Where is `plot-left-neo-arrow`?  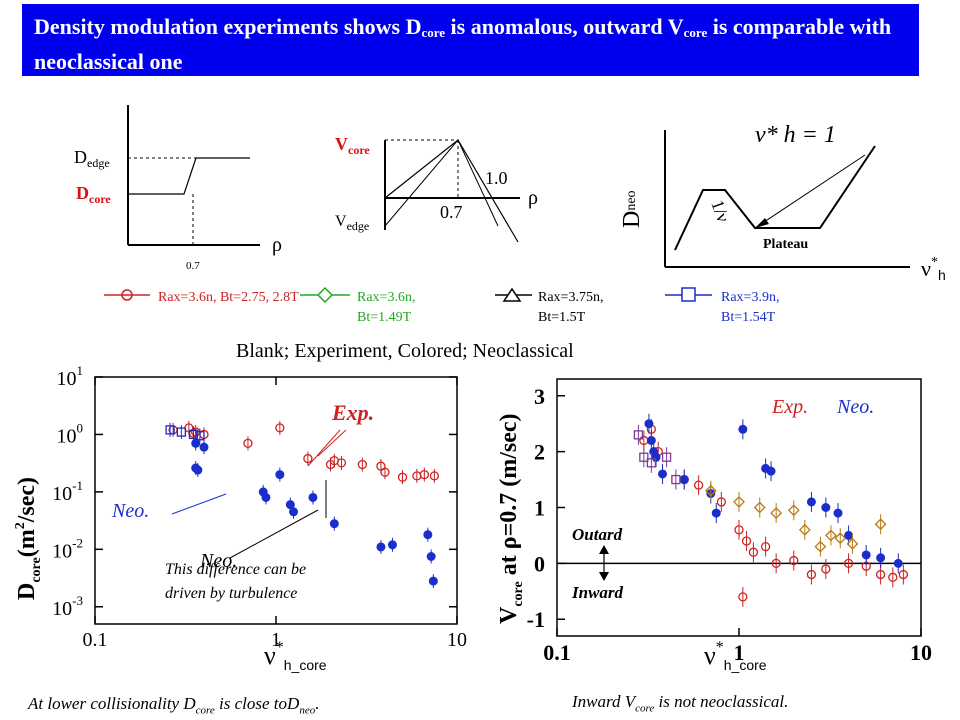 plot-left-neo-arrow is located at coordinates (199, 504).